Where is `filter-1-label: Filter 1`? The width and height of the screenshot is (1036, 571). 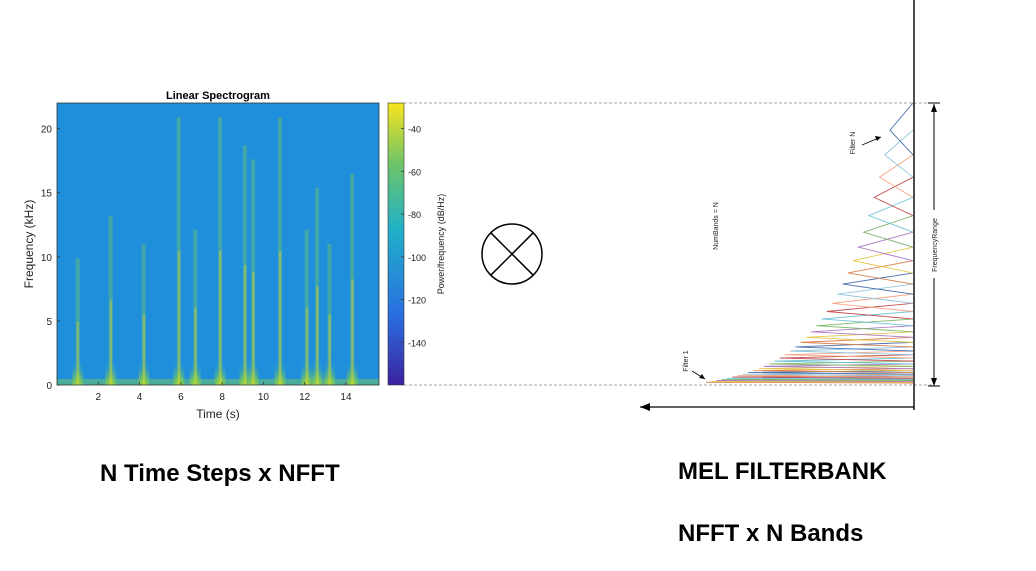
filter-1-label: Filter 1 is located at coordinates (686, 361).